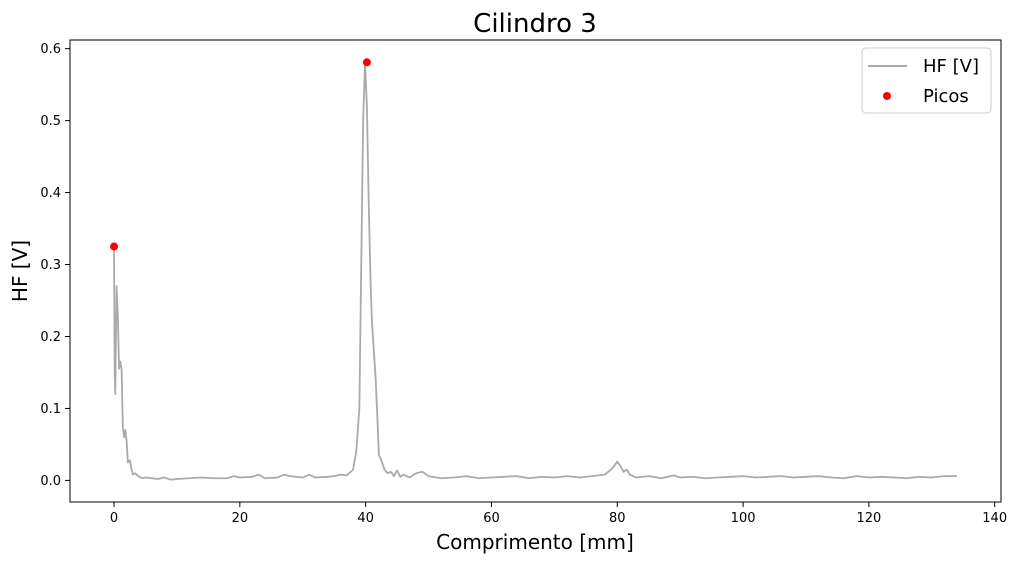 The height and width of the screenshot is (564, 1020). I want to click on x-tick-label: 80, so click(617, 518).